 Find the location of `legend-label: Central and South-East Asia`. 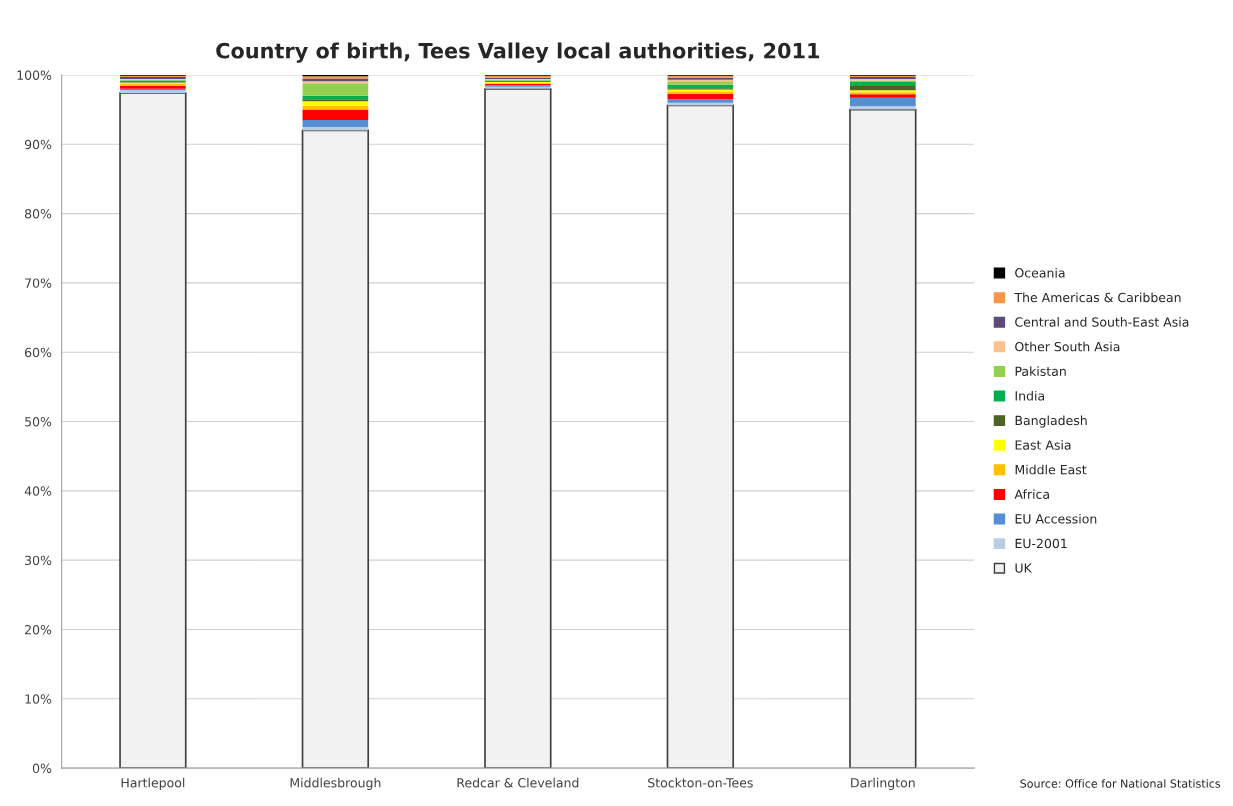

legend-label: Central and South-East Asia is located at coordinates (1102, 322).